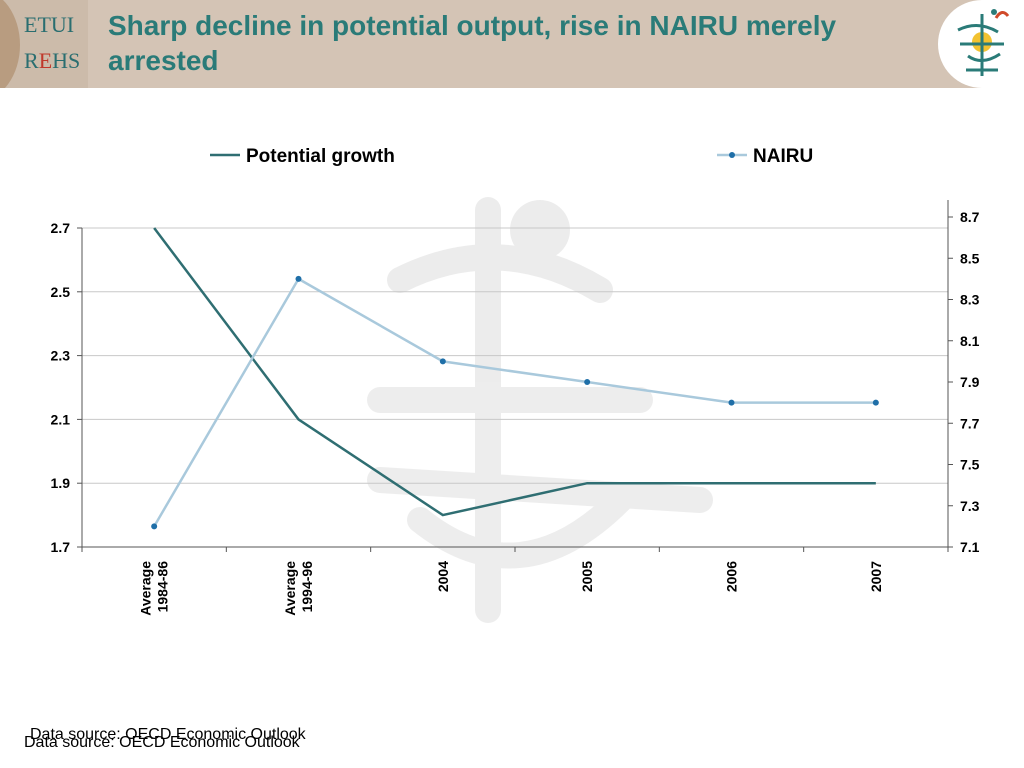 This screenshot has height=768, width=1024. Describe the element at coordinates (61, 547) in the screenshot. I see `left-tick-label: 1.7` at that location.